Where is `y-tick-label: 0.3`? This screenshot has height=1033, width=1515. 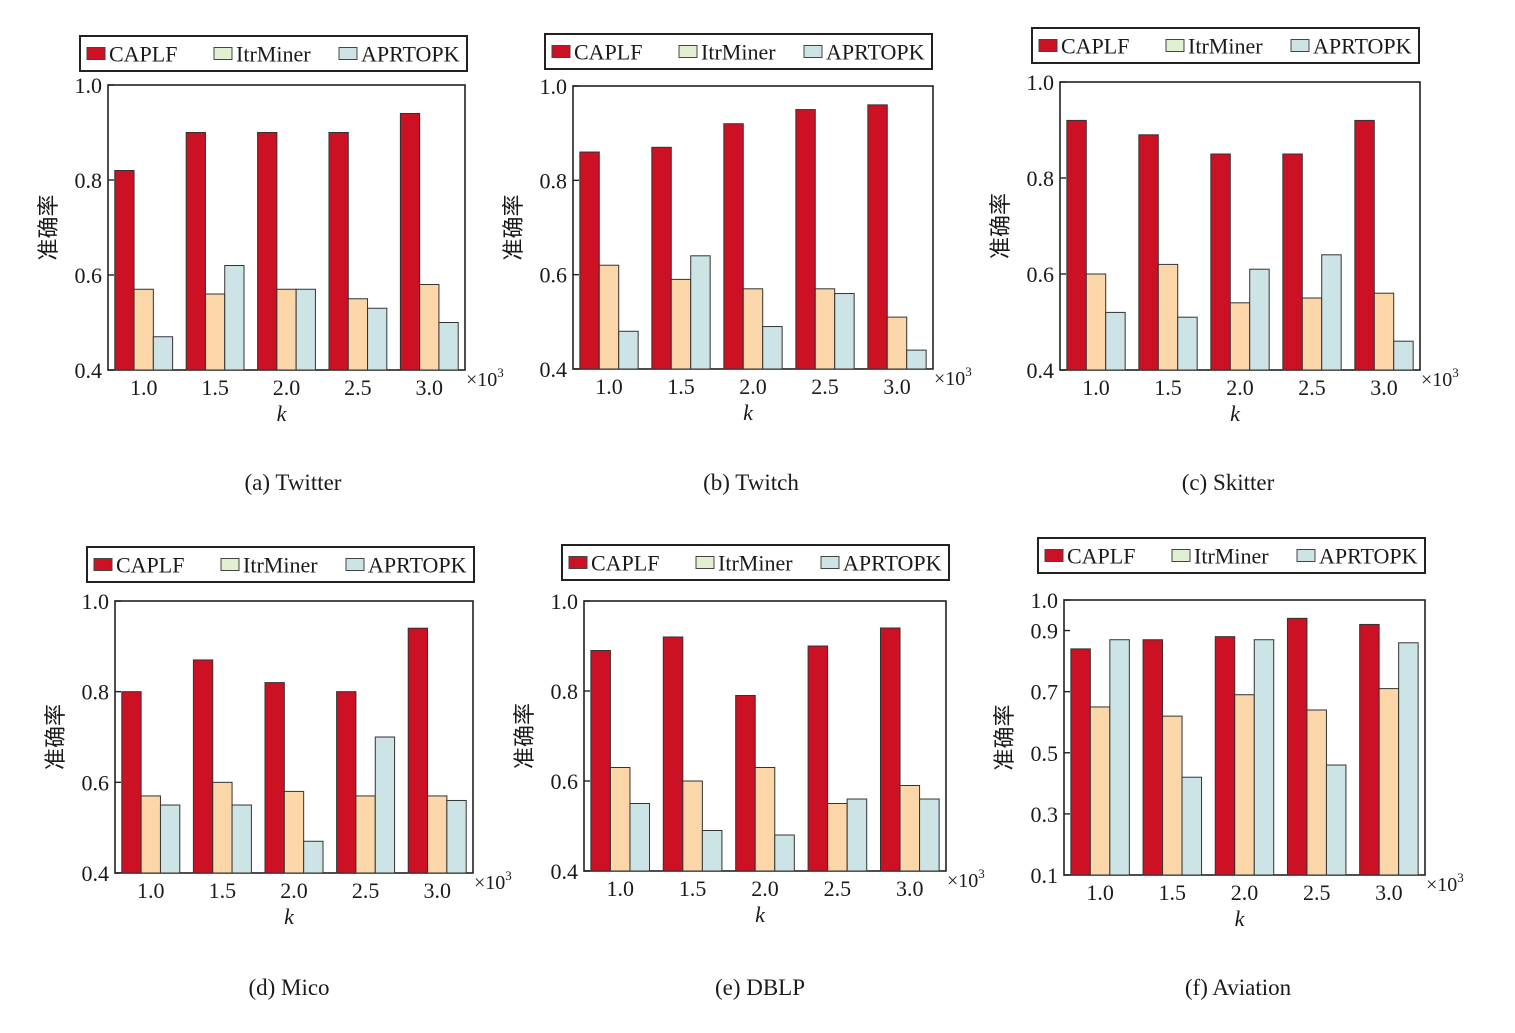
y-tick-label: 0.3 is located at coordinates (1045, 814).